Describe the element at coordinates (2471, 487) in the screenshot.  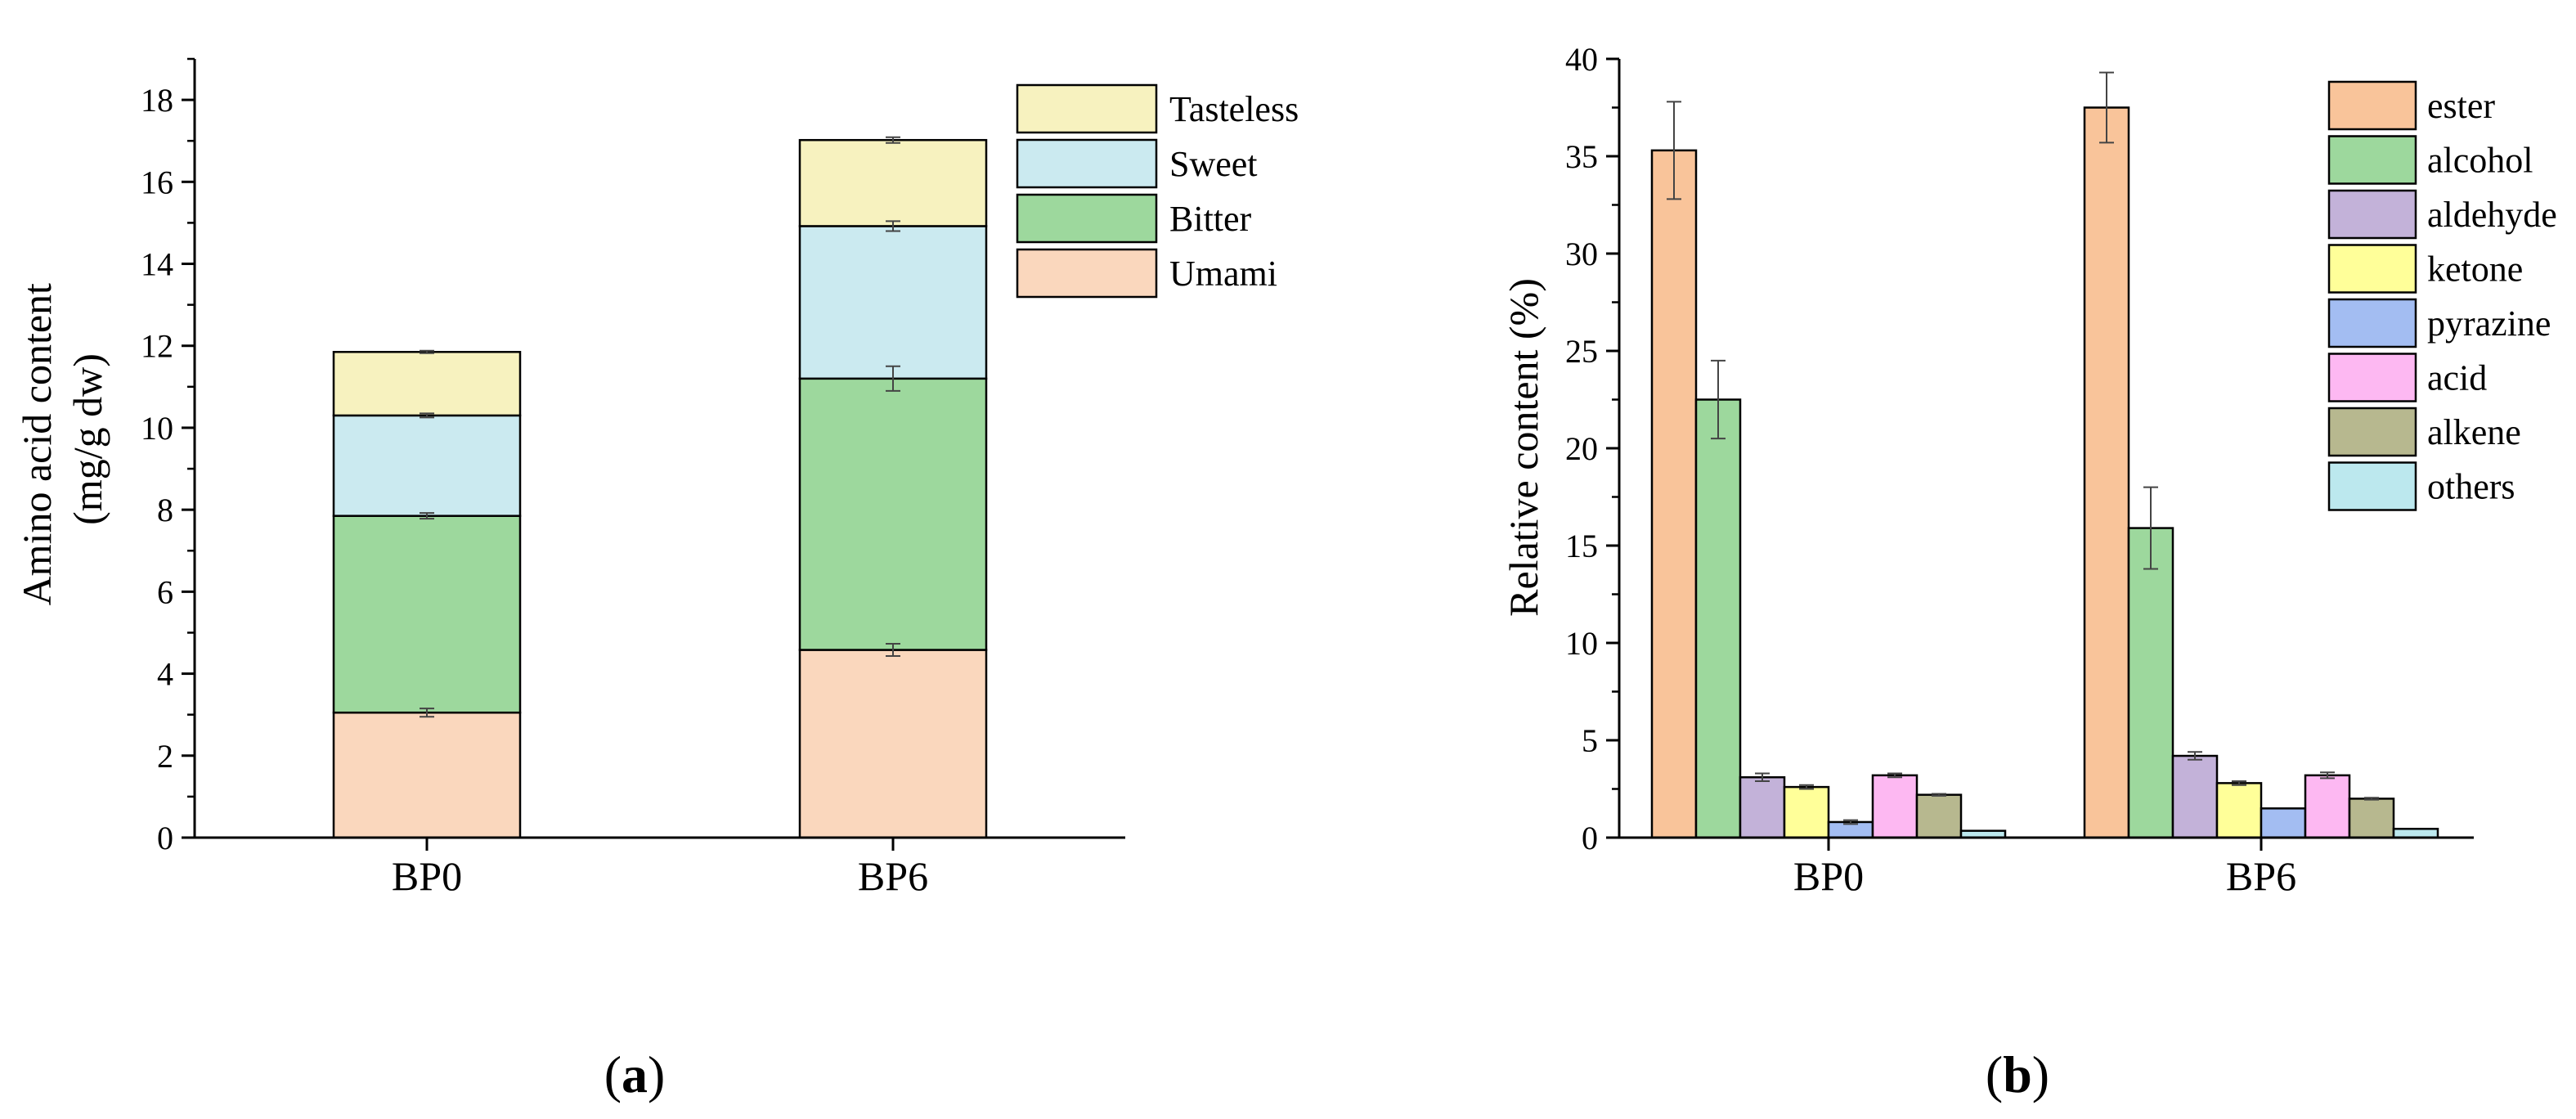
I see `legend-label-others: others` at that location.